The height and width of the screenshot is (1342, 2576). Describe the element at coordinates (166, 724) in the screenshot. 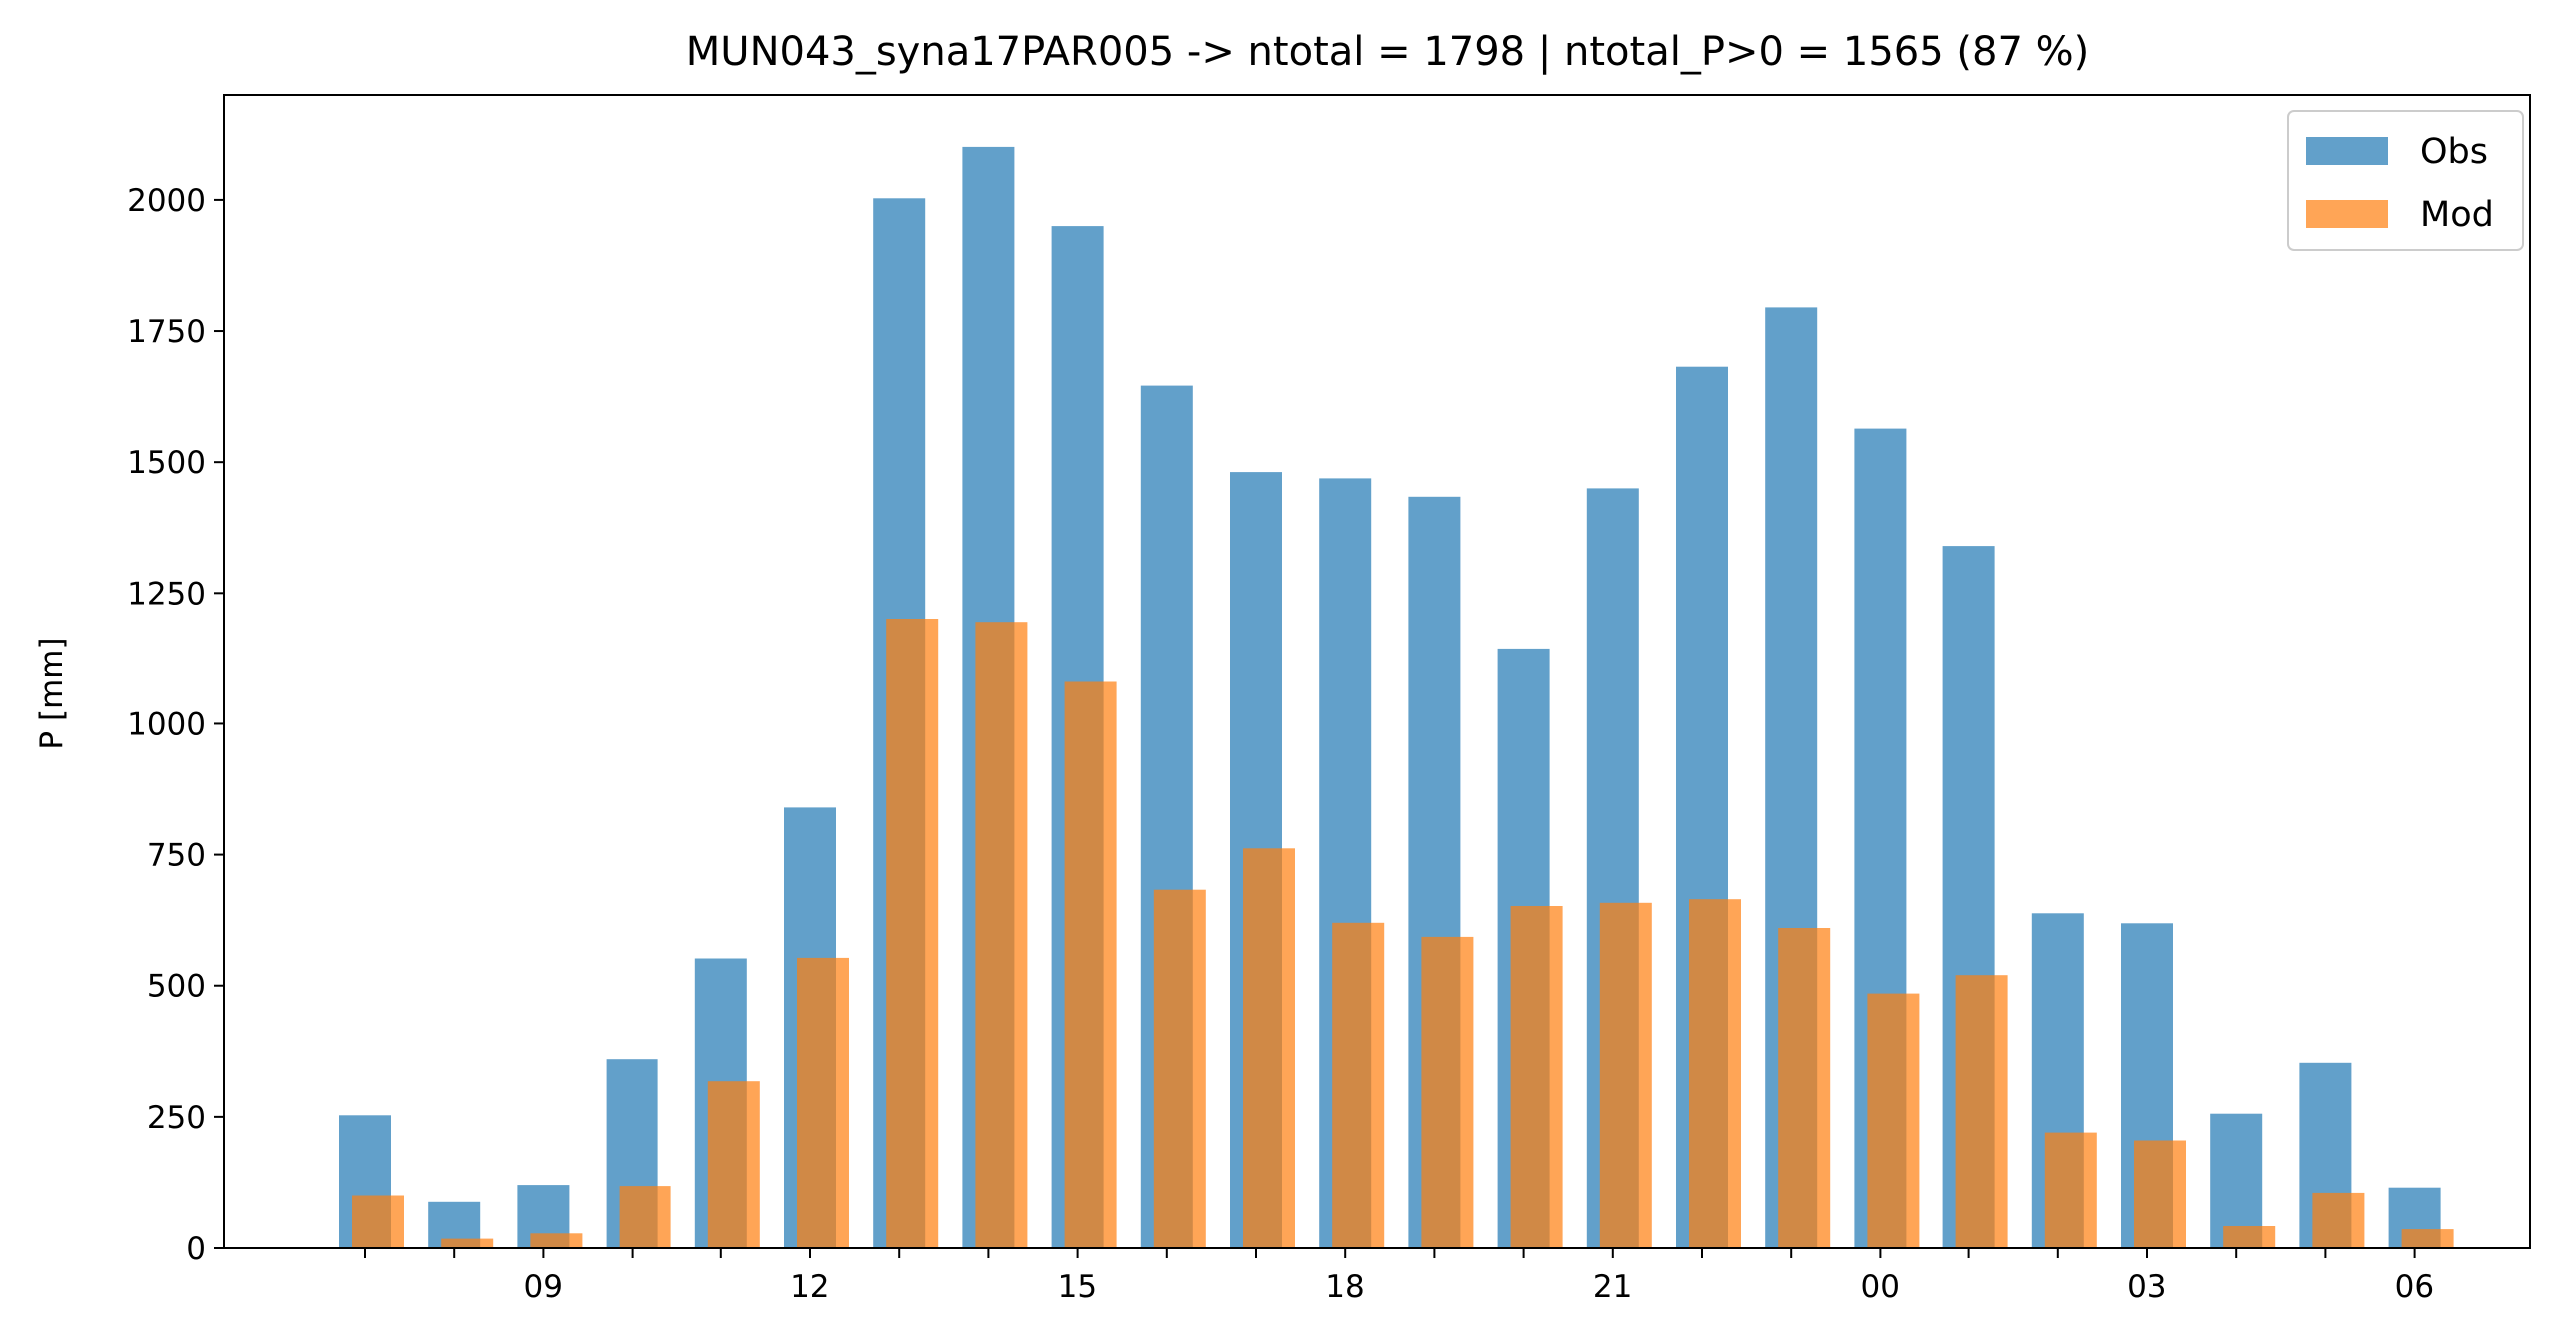

I see `y-tick-label: 1000` at that location.